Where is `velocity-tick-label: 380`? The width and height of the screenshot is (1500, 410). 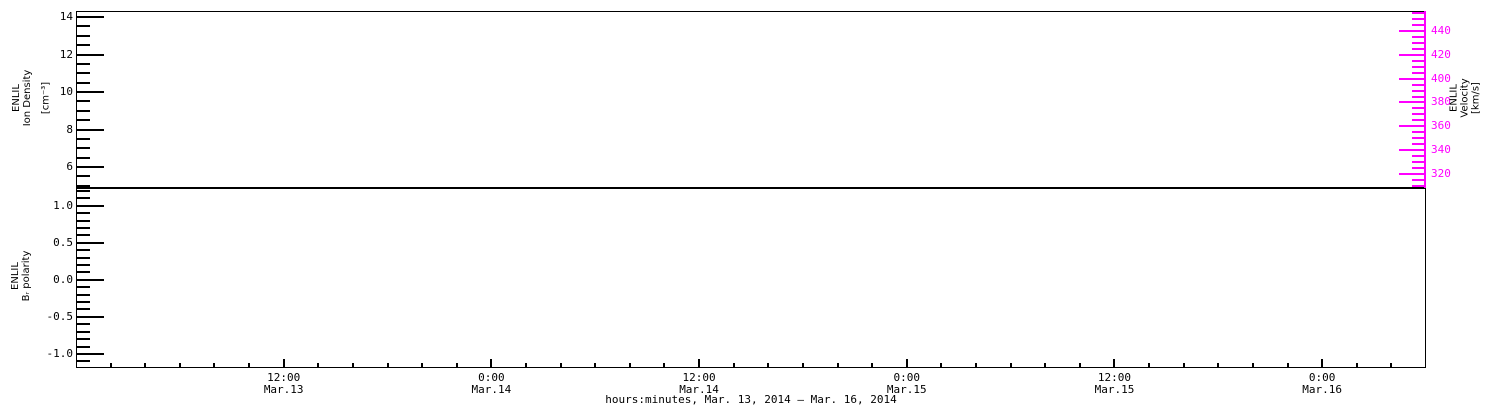
velocity-tick-label: 380 is located at coordinates (1441, 102).